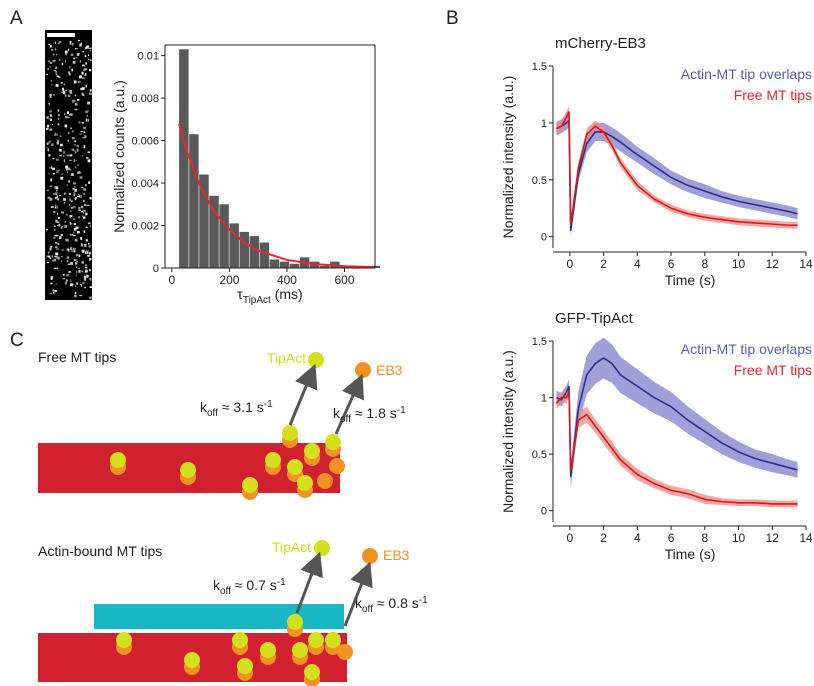  I want to click on rate-label: koff ≈ 0.7 s-1, so click(249, 587).